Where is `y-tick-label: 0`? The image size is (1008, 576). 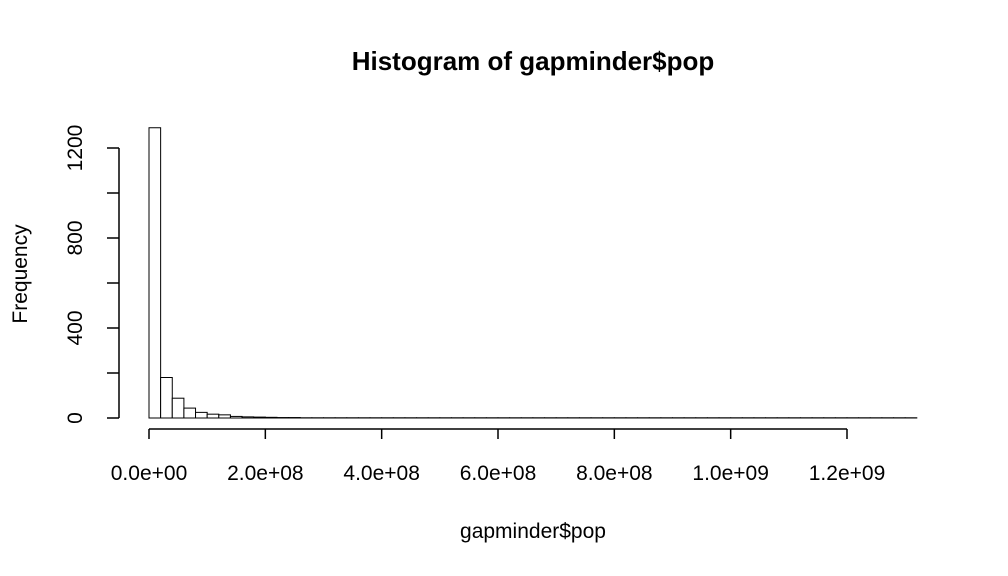
y-tick-label: 0 is located at coordinates (75, 418).